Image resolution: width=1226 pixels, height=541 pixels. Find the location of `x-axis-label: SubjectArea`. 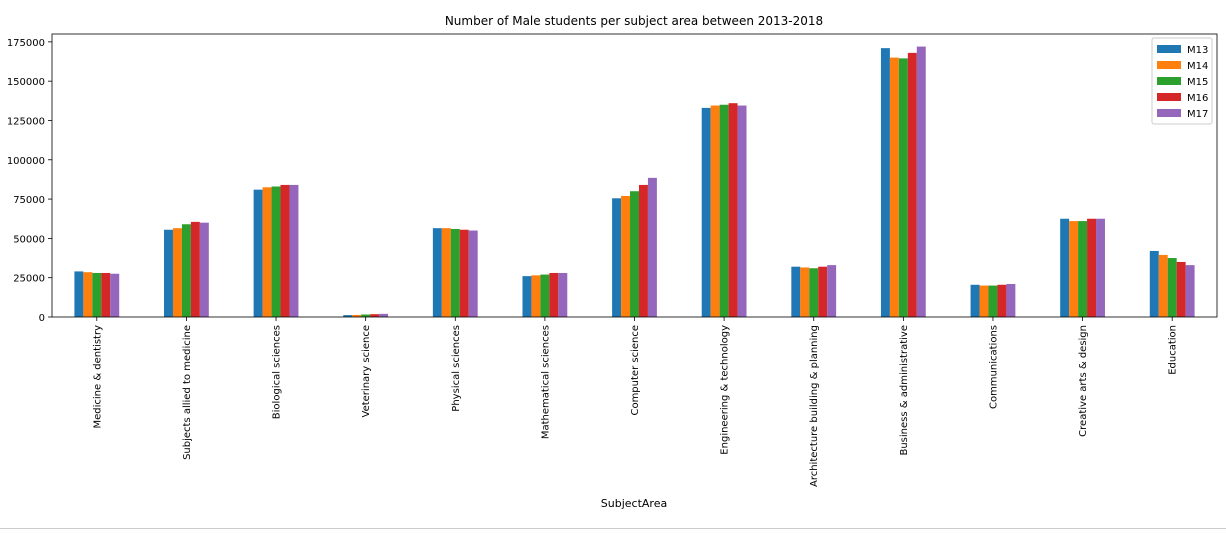

x-axis-label: SubjectArea is located at coordinates (634, 503).